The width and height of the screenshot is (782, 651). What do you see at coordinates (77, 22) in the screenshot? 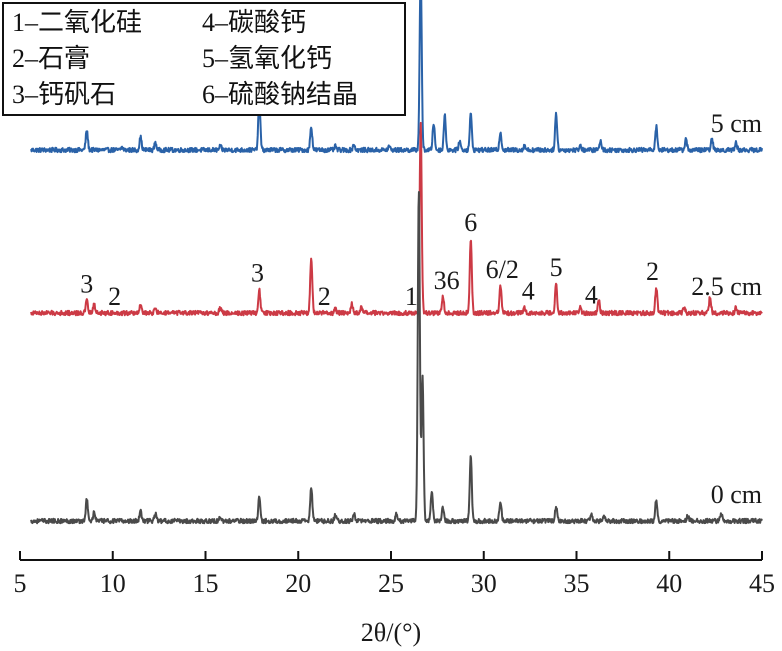
I see `legend-item-1: 1–二氧化硅` at bounding box center [77, 22].